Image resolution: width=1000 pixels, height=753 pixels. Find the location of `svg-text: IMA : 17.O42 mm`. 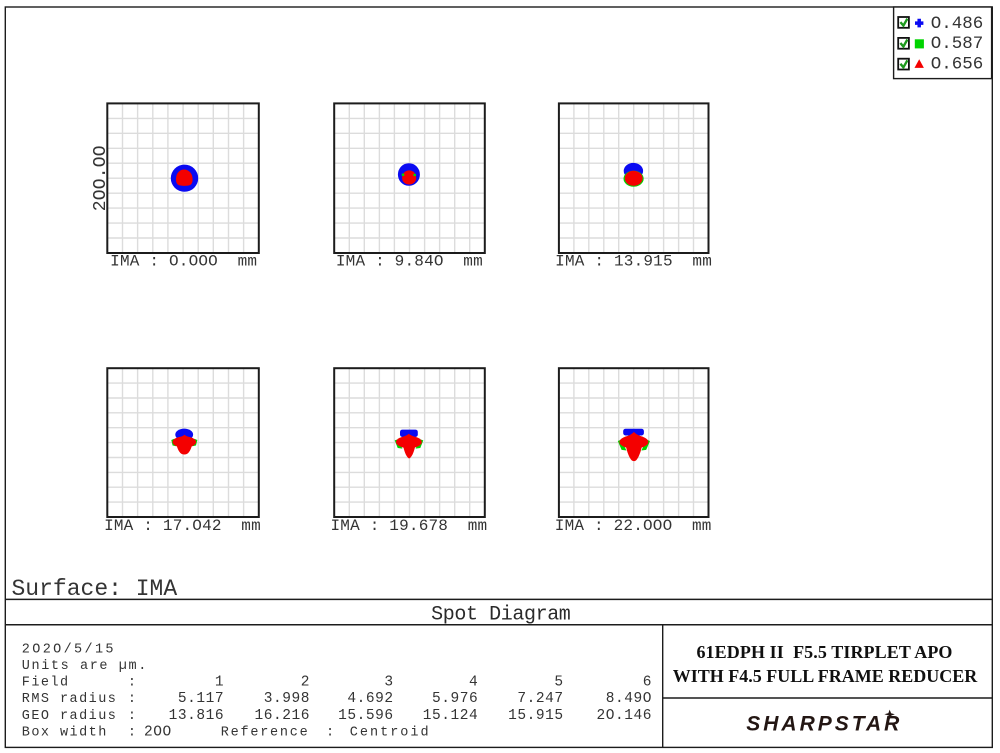

svg-text: IMA : 17.O42 mm is located at coordinates (182, 526).